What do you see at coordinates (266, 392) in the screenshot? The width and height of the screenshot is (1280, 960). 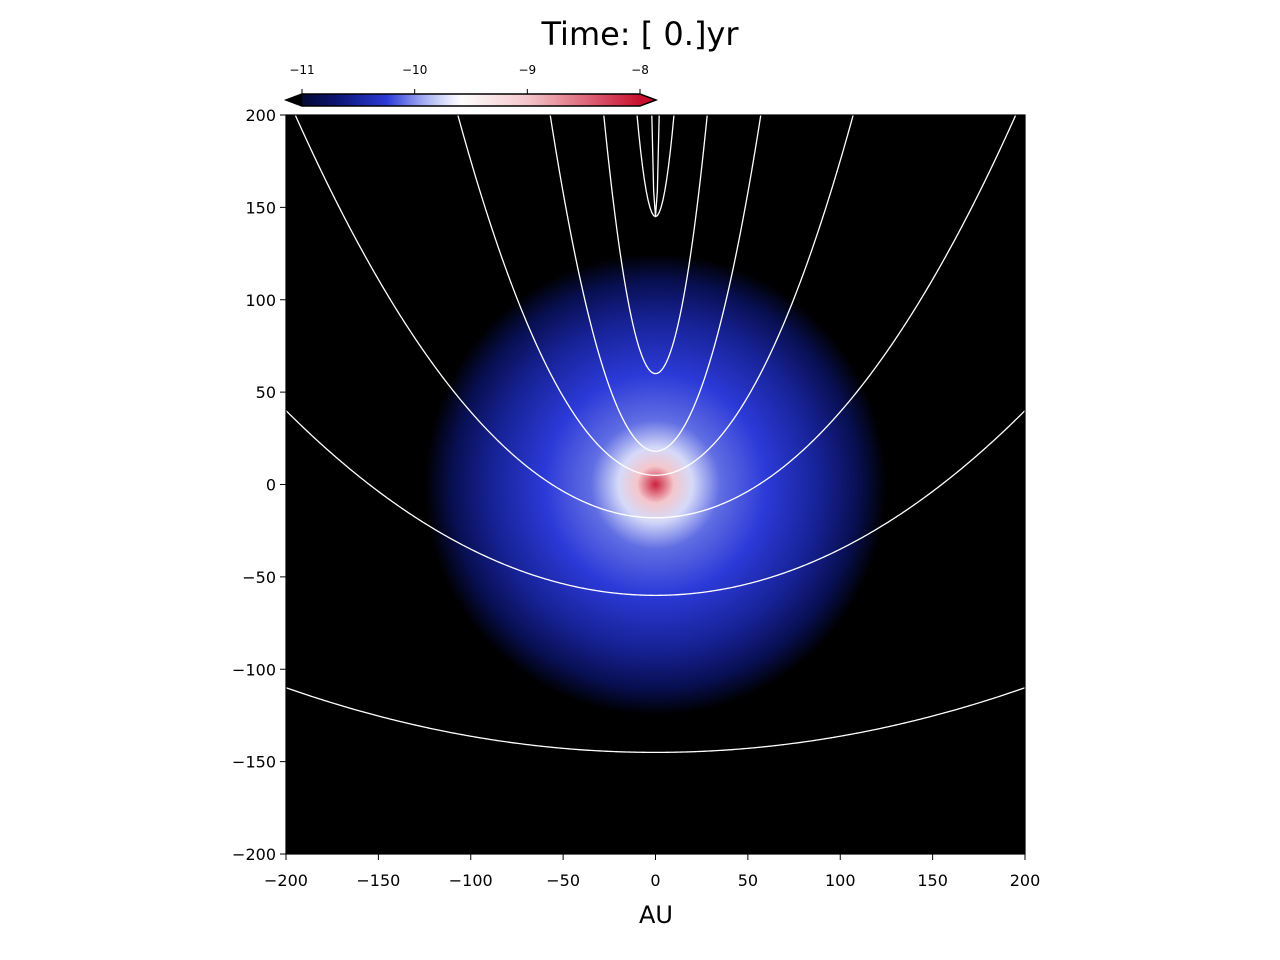 I see `y-tick-label: 50` at bounding box center [266, 392].